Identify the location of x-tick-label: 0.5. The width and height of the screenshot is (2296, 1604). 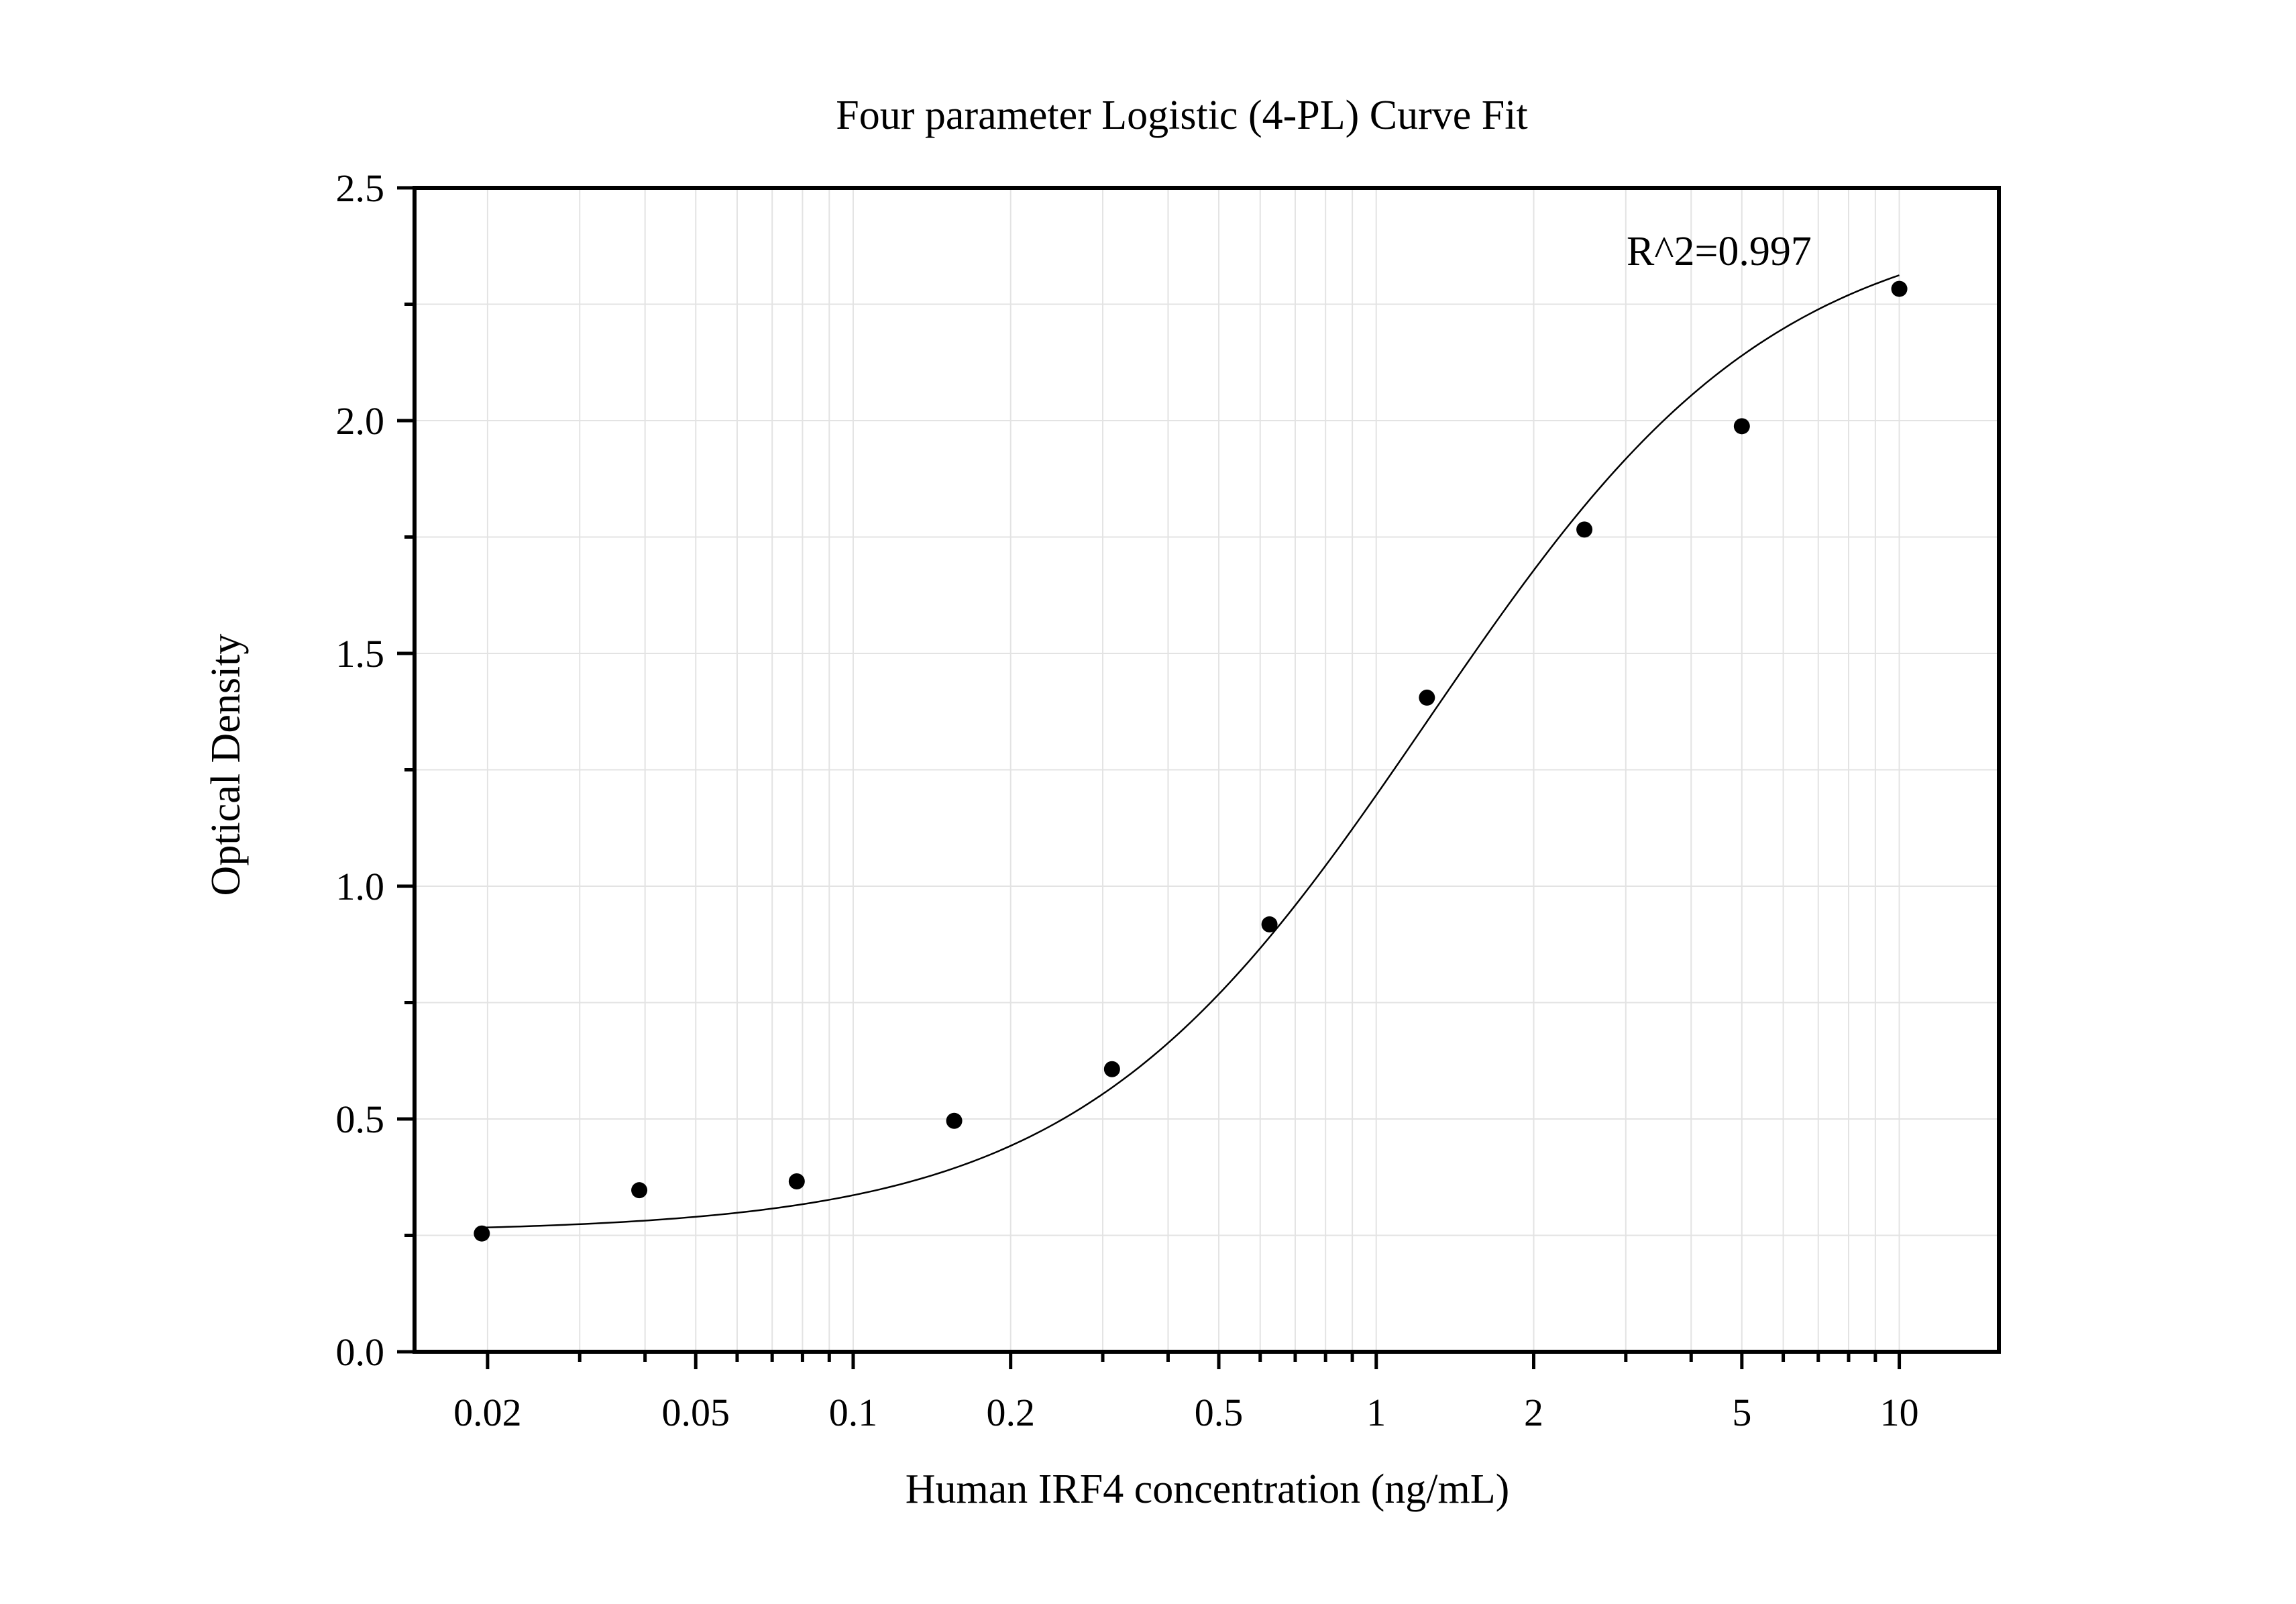
(1219, 1412).